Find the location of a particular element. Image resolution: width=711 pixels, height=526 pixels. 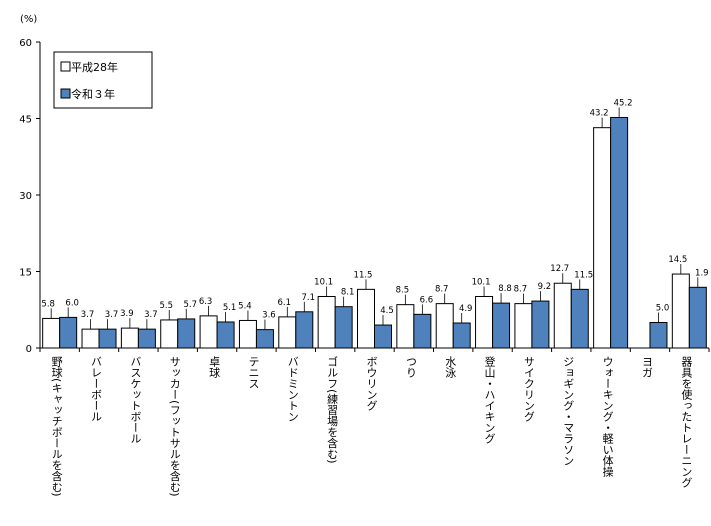

category-label: バレーボール is located at coordinates (96, 389).